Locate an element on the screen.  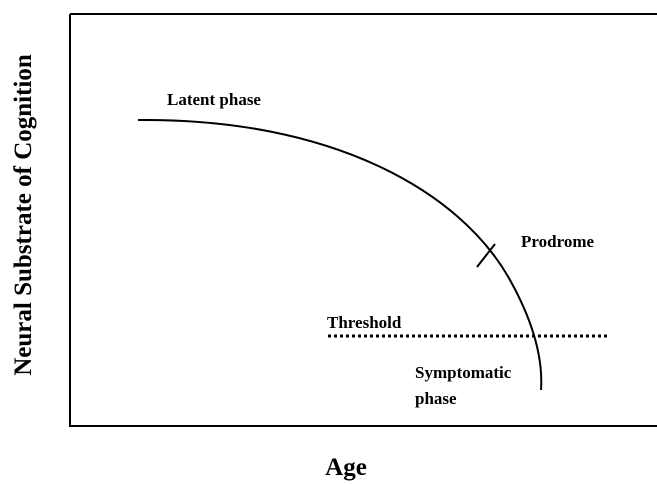
y-axis-label: Neural Substrate of Cognition is located at coordinates (23, 215).